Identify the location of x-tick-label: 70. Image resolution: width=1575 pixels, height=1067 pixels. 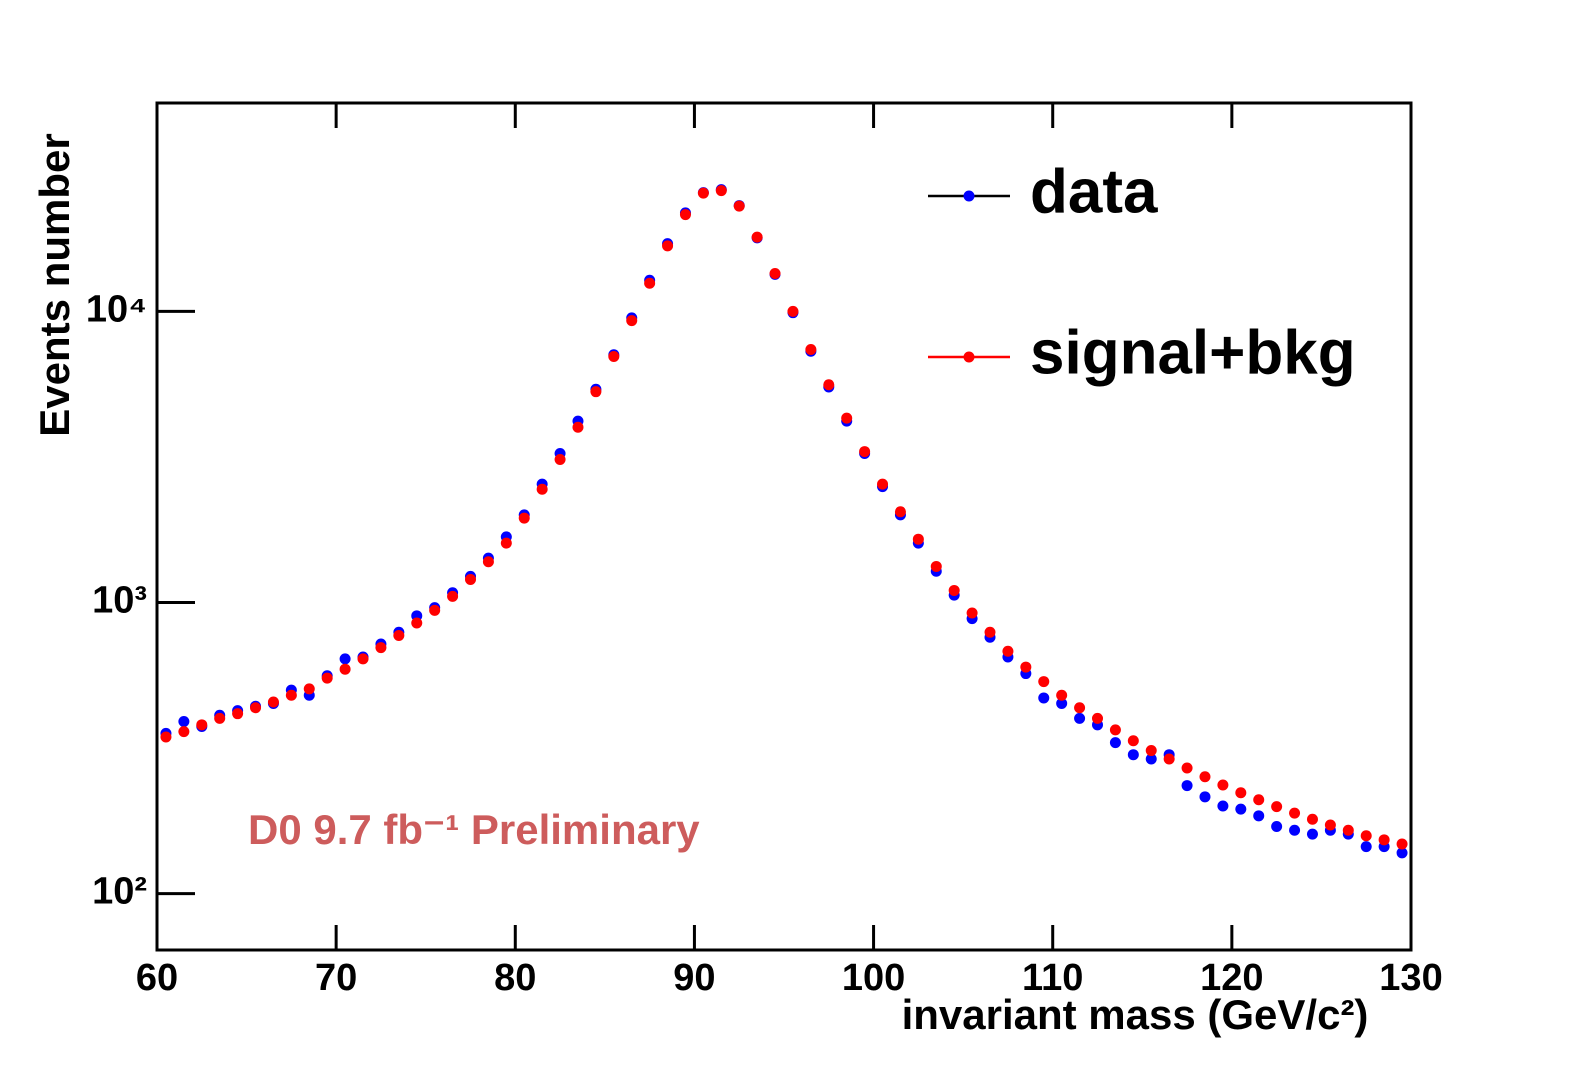
(336, 978).